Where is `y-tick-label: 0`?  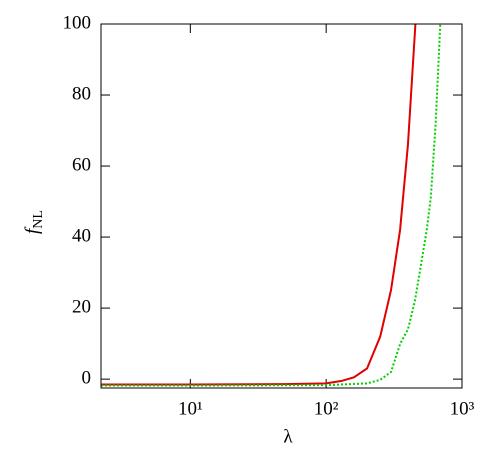 y-tick-label: 0 is located at coordinates (87, 377).